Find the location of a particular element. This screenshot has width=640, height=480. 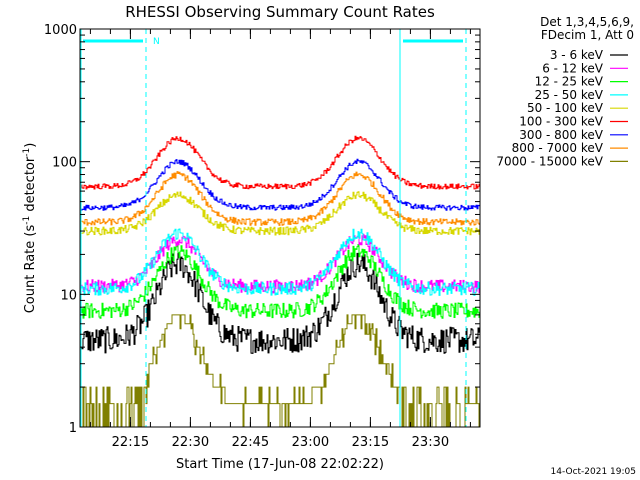

series-50-100-kev is located at coordinates (280, 213).